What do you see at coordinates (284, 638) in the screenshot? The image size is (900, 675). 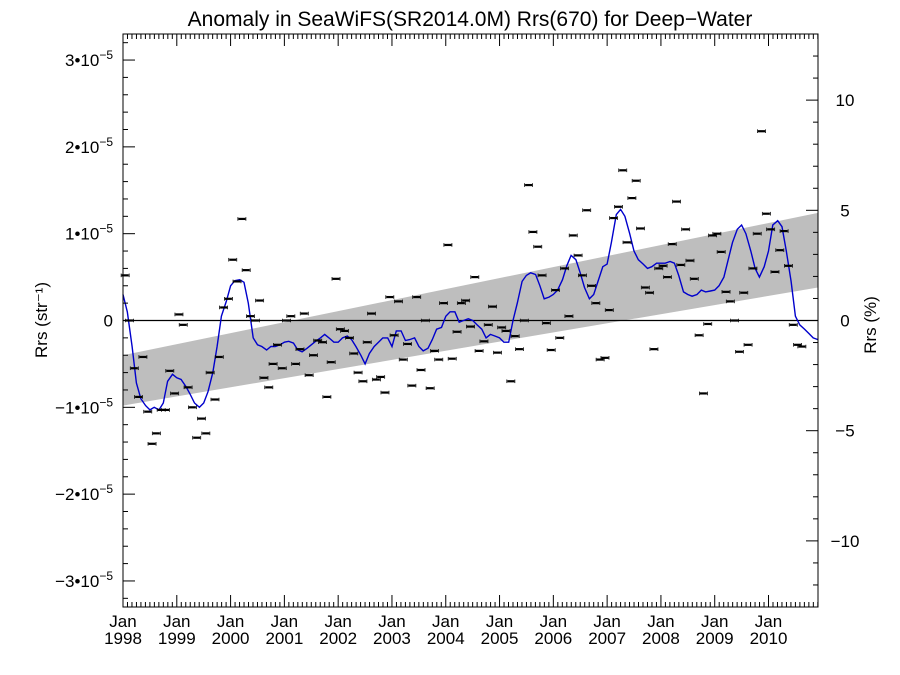 I see `x-tick-label-year: 2001` at bounding box center [284, 638].